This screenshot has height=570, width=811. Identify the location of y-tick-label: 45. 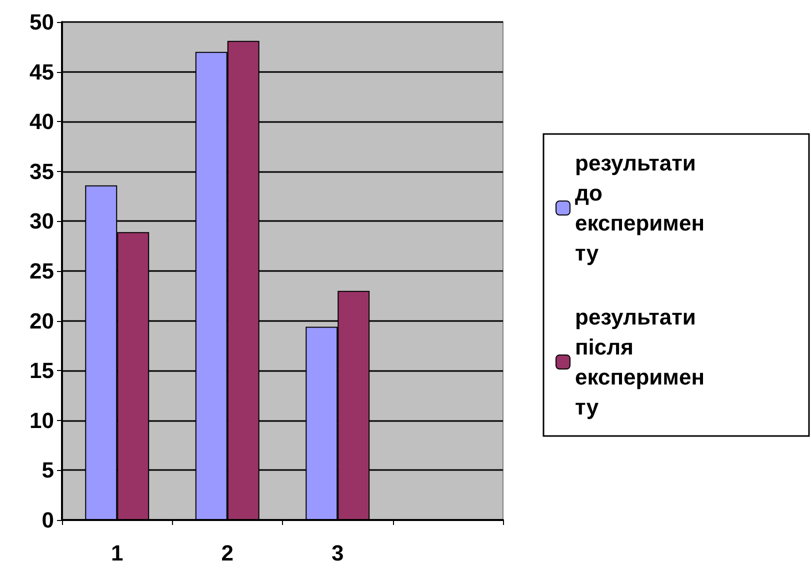
(42, 71).